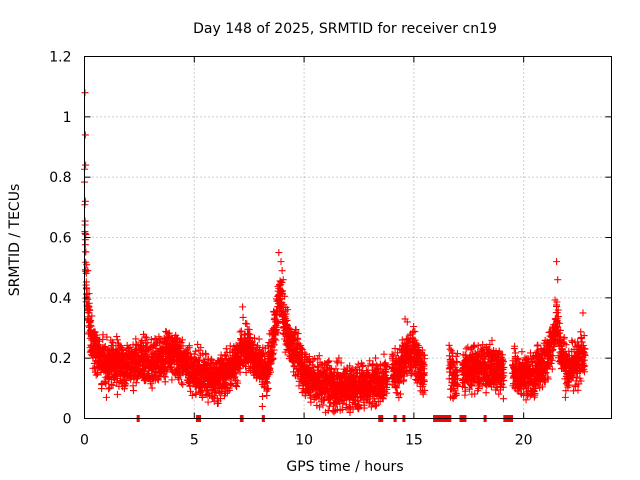 The height and width of the screenshot is (480, 640). I want to click on y-tick-label: 0.4, so click(60, 299).